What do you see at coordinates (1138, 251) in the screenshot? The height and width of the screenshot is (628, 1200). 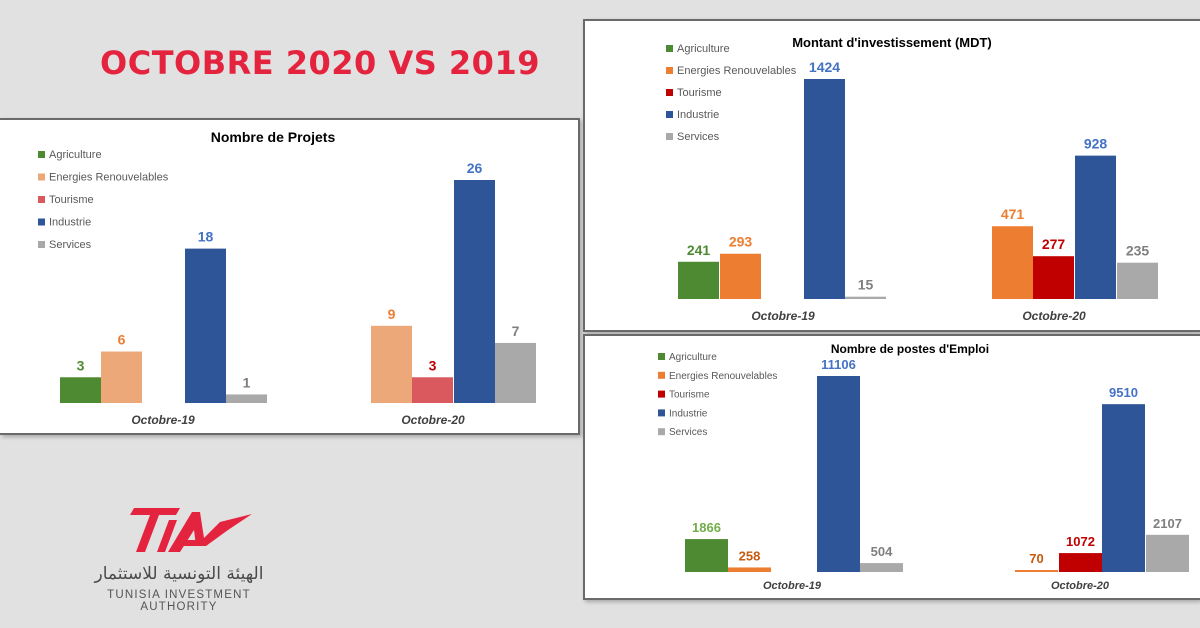 I see `data-label-services-octobre-20: 235` at bounding box center [1138, 251].